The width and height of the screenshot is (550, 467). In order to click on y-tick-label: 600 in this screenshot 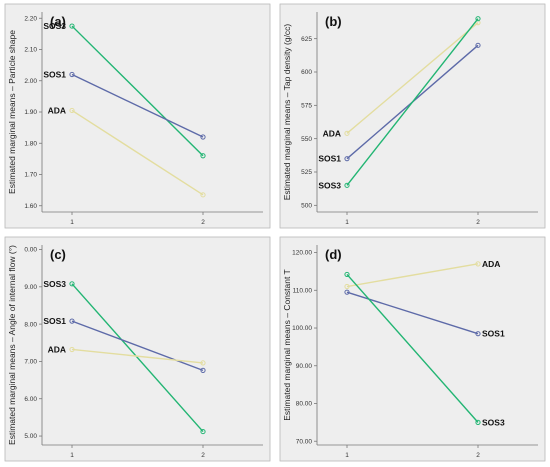, I will do `click(306, 72)`.